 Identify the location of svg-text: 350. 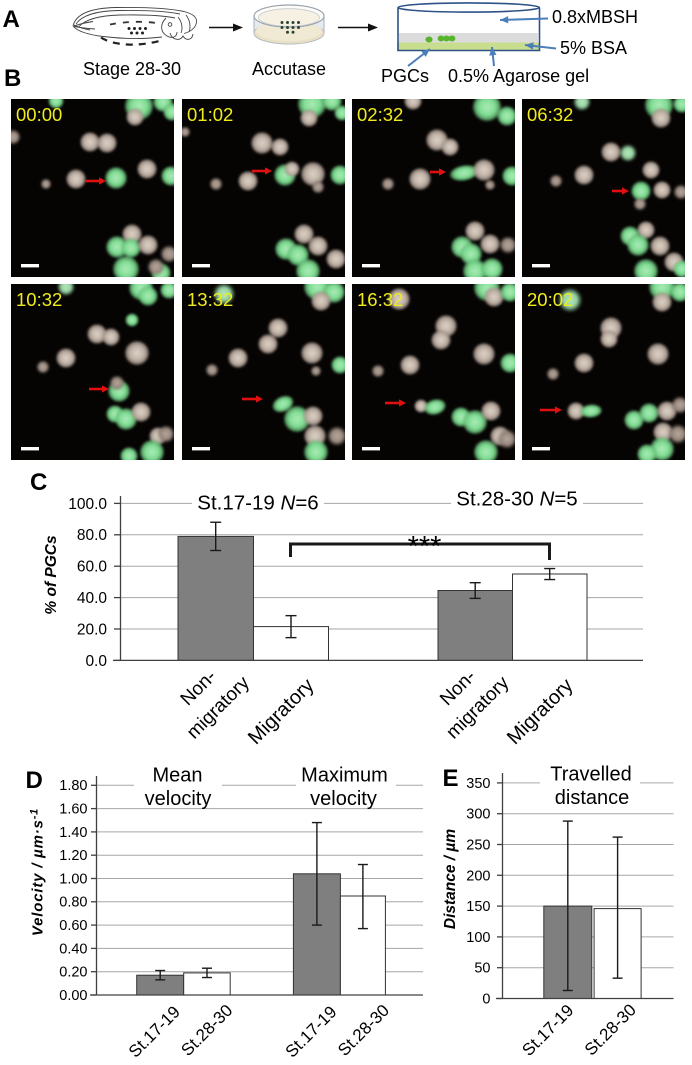
(478, 784).